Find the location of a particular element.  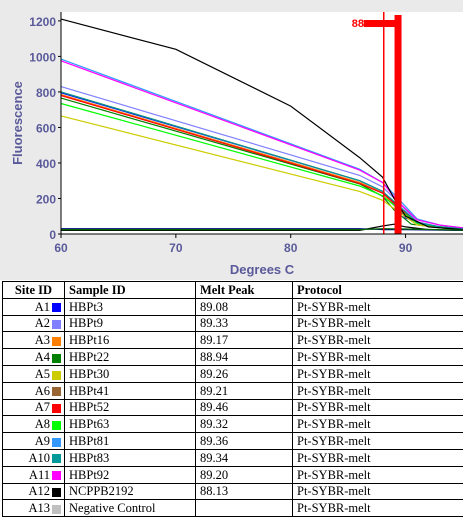

y-tick-label: 600 is located at coordinates (46, 128).